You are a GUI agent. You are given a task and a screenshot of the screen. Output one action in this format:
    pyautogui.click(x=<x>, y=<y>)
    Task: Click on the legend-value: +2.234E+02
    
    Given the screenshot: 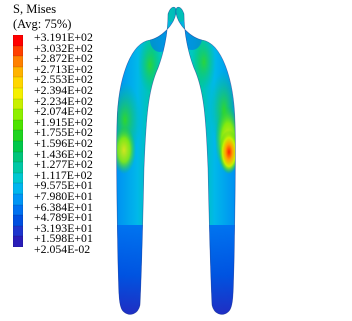 What is the action you would take?
    pyautogui.click(x=63, y=100)
    